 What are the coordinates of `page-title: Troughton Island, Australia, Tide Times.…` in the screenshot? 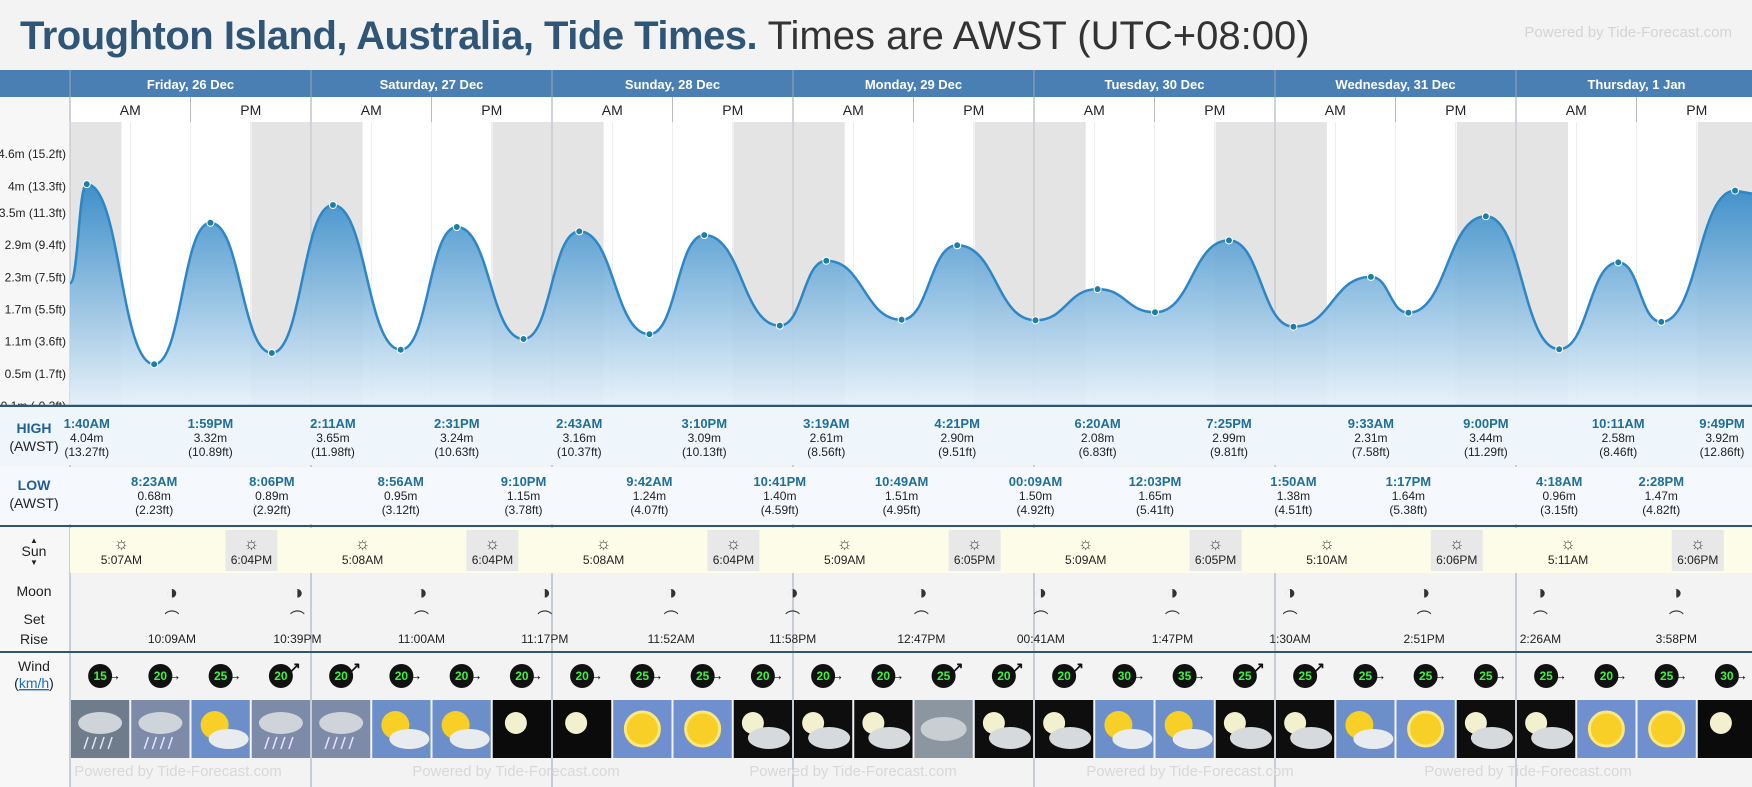 It's located at (665, 36).